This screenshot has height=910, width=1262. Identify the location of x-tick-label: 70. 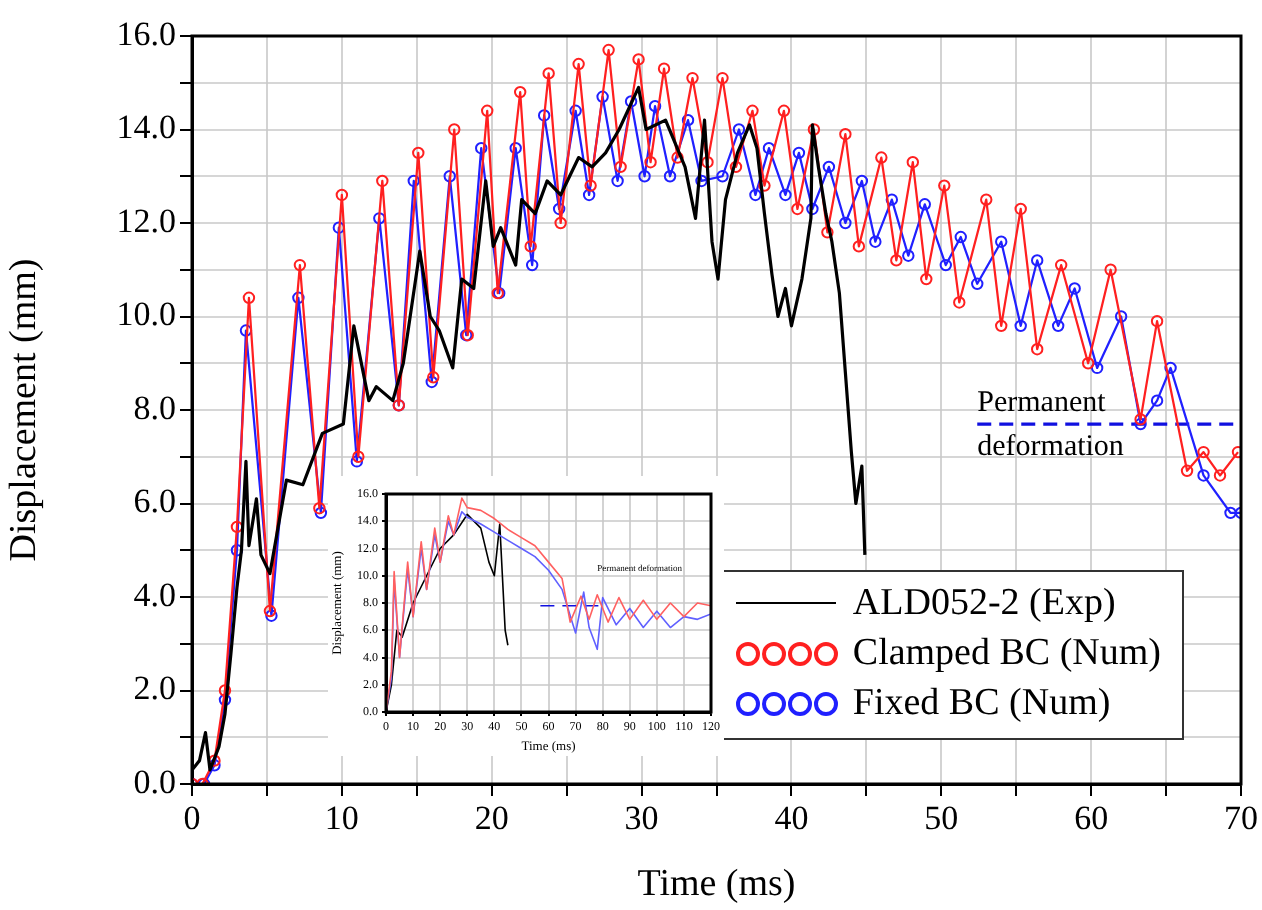
(1241, 818).